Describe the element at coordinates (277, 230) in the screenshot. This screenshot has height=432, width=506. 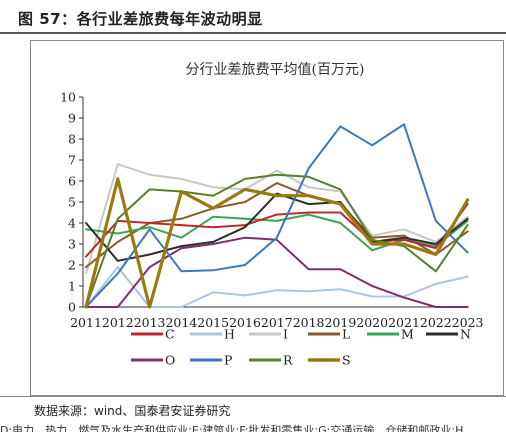
I see `series-line-c` at that location.